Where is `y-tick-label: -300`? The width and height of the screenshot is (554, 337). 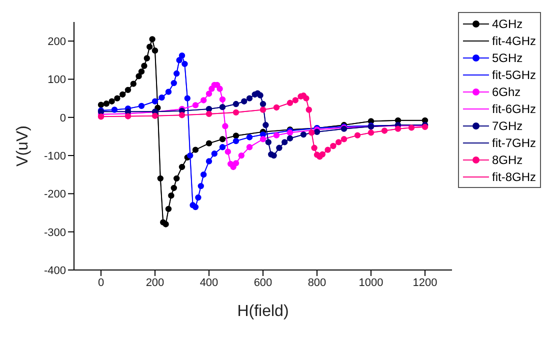
y-tick-label: -300 is located at coordinates (55, 232).